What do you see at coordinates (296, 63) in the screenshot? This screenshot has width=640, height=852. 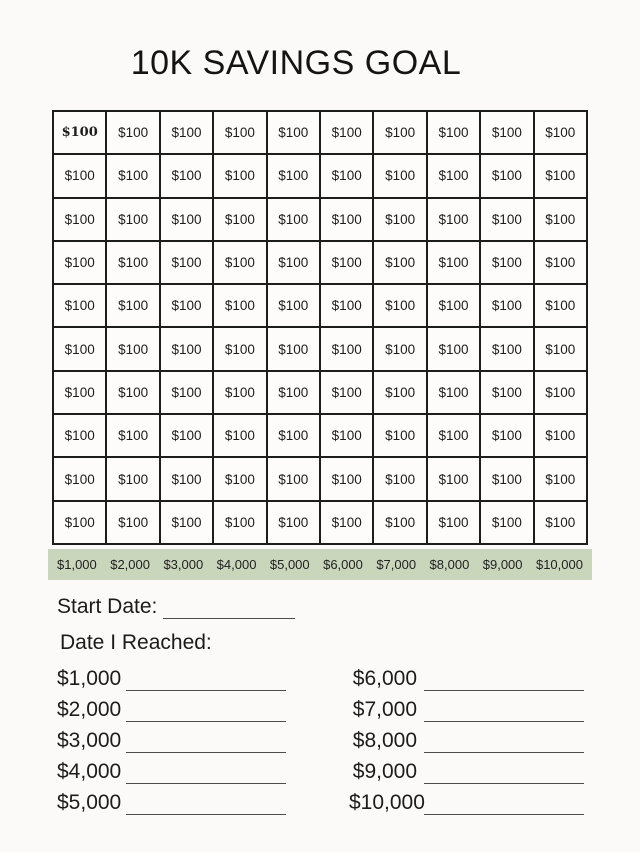 I see `page-title: 10K SAVINGS GOAL` at bounding box center [296, 63].